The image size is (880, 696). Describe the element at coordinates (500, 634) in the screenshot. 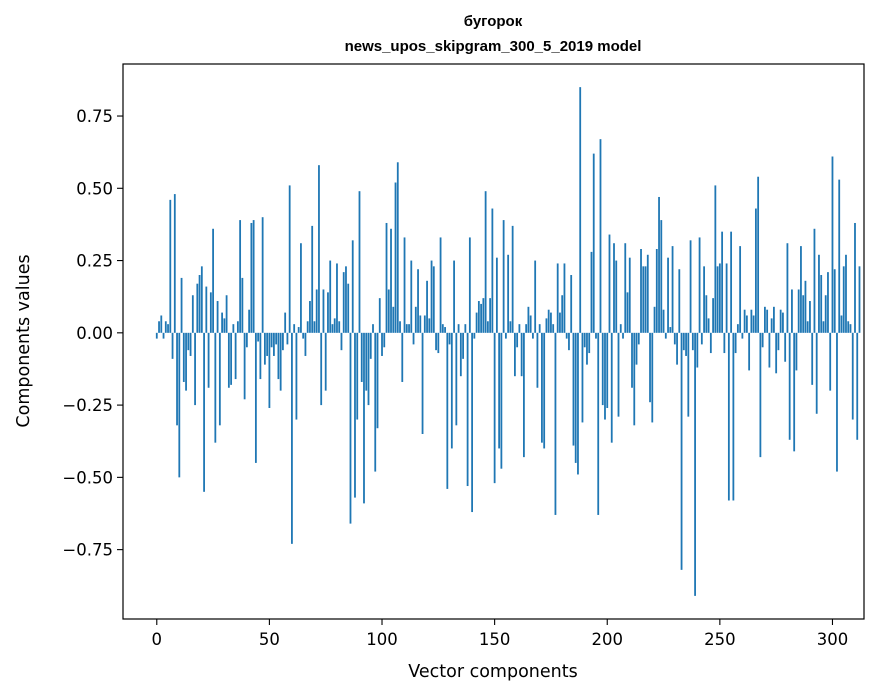

I see `x-axis-ticks: 0 50 100 150 200 250 300` at that location.